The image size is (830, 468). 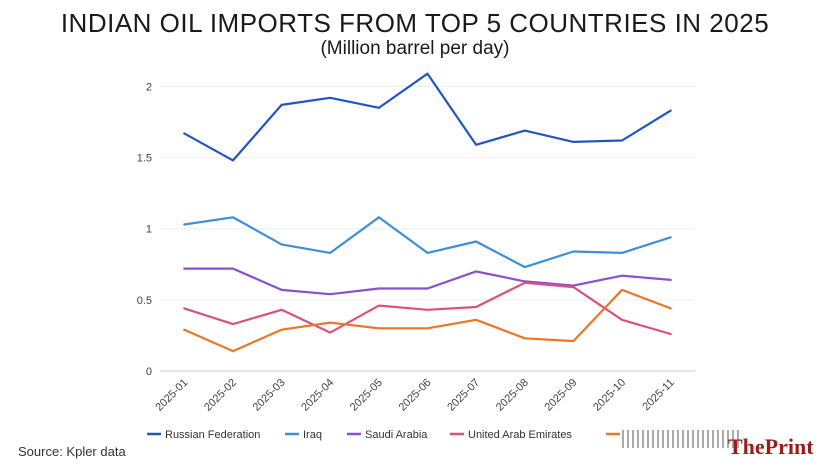 I want to click on y-tick-label: 1, so click(x=149, y=230).